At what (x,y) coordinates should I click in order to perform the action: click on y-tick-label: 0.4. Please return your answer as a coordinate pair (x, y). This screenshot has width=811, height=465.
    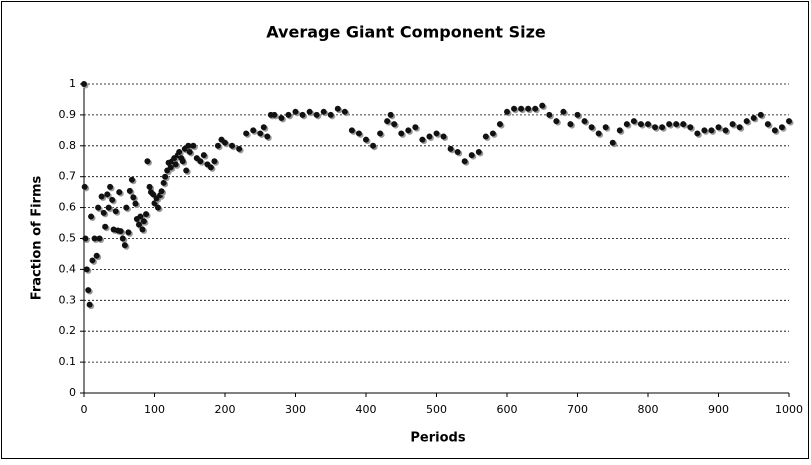
    Looking at the image, I should click on (68, 268).